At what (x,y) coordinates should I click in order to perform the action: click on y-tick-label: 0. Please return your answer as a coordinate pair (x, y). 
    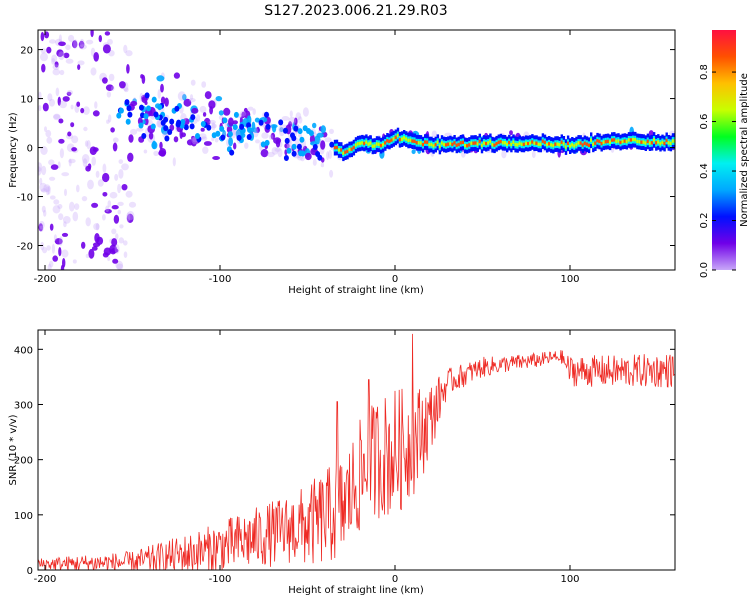
    Looking at the image, I should click on (30, 571).